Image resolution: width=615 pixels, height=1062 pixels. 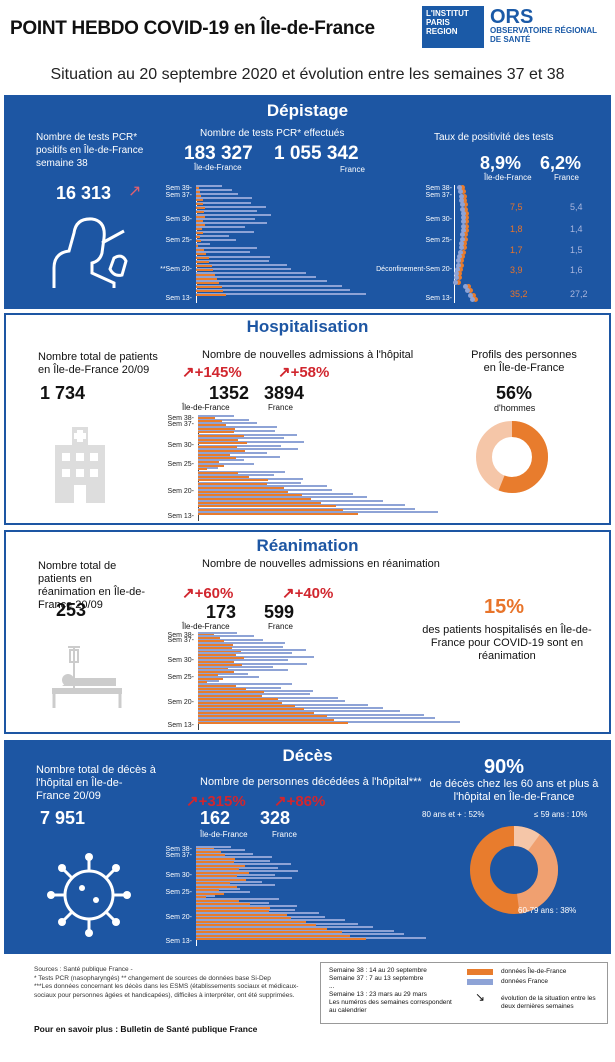 What do you see at coordinates (534, 971) in the screenshot?
I see `legend-idf: données Île-de-France` at bounding box center [534, 971].